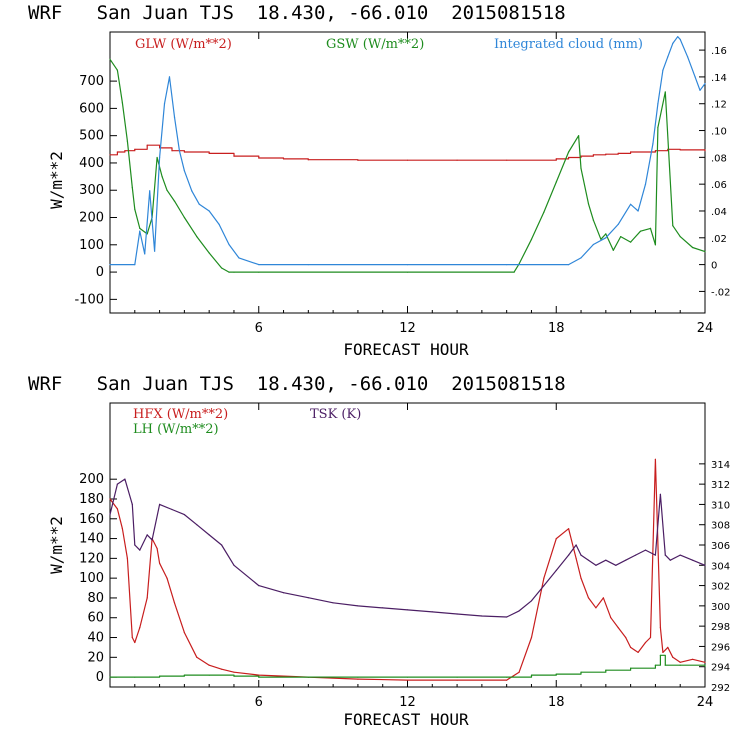 The width and height of the screenshot is (740, 740). What do you see at coordinates (719, 158) in the screenshot?
I see `y2-tick-label: .08` at bounding box center [719, 158].